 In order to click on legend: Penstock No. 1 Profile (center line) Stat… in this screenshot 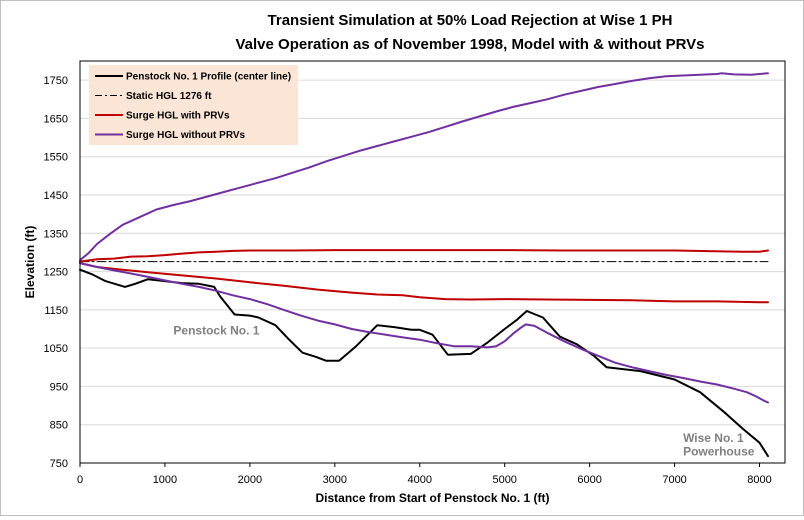, I will do `click(193, 105)`.